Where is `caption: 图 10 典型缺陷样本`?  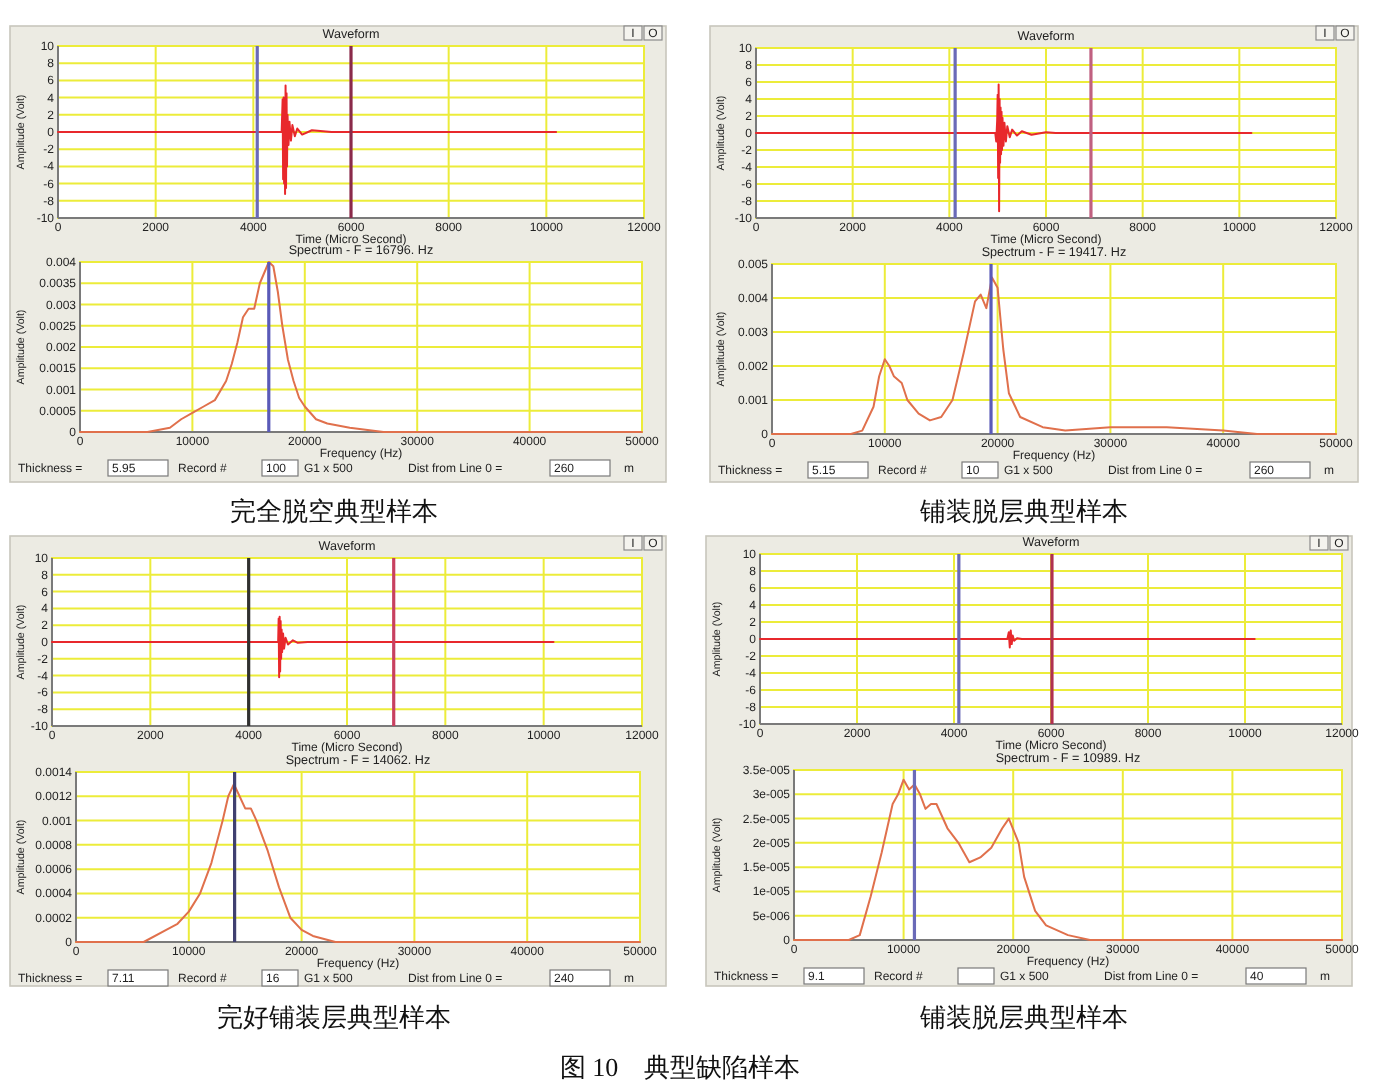 caption: 图 10 典型缺陷样本 is located at coordinates (680, 1067).